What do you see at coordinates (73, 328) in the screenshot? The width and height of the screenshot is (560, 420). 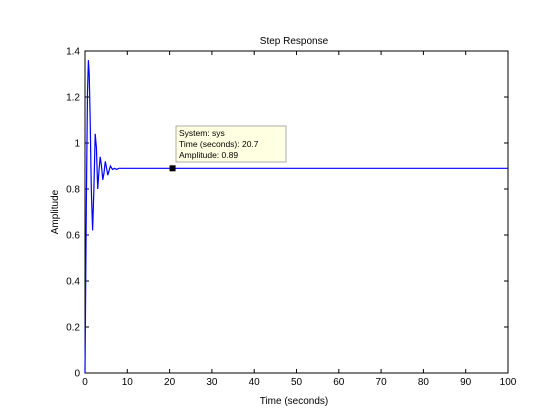 I see `y-tick-label: 0.2` at bounding box center [73, 328].